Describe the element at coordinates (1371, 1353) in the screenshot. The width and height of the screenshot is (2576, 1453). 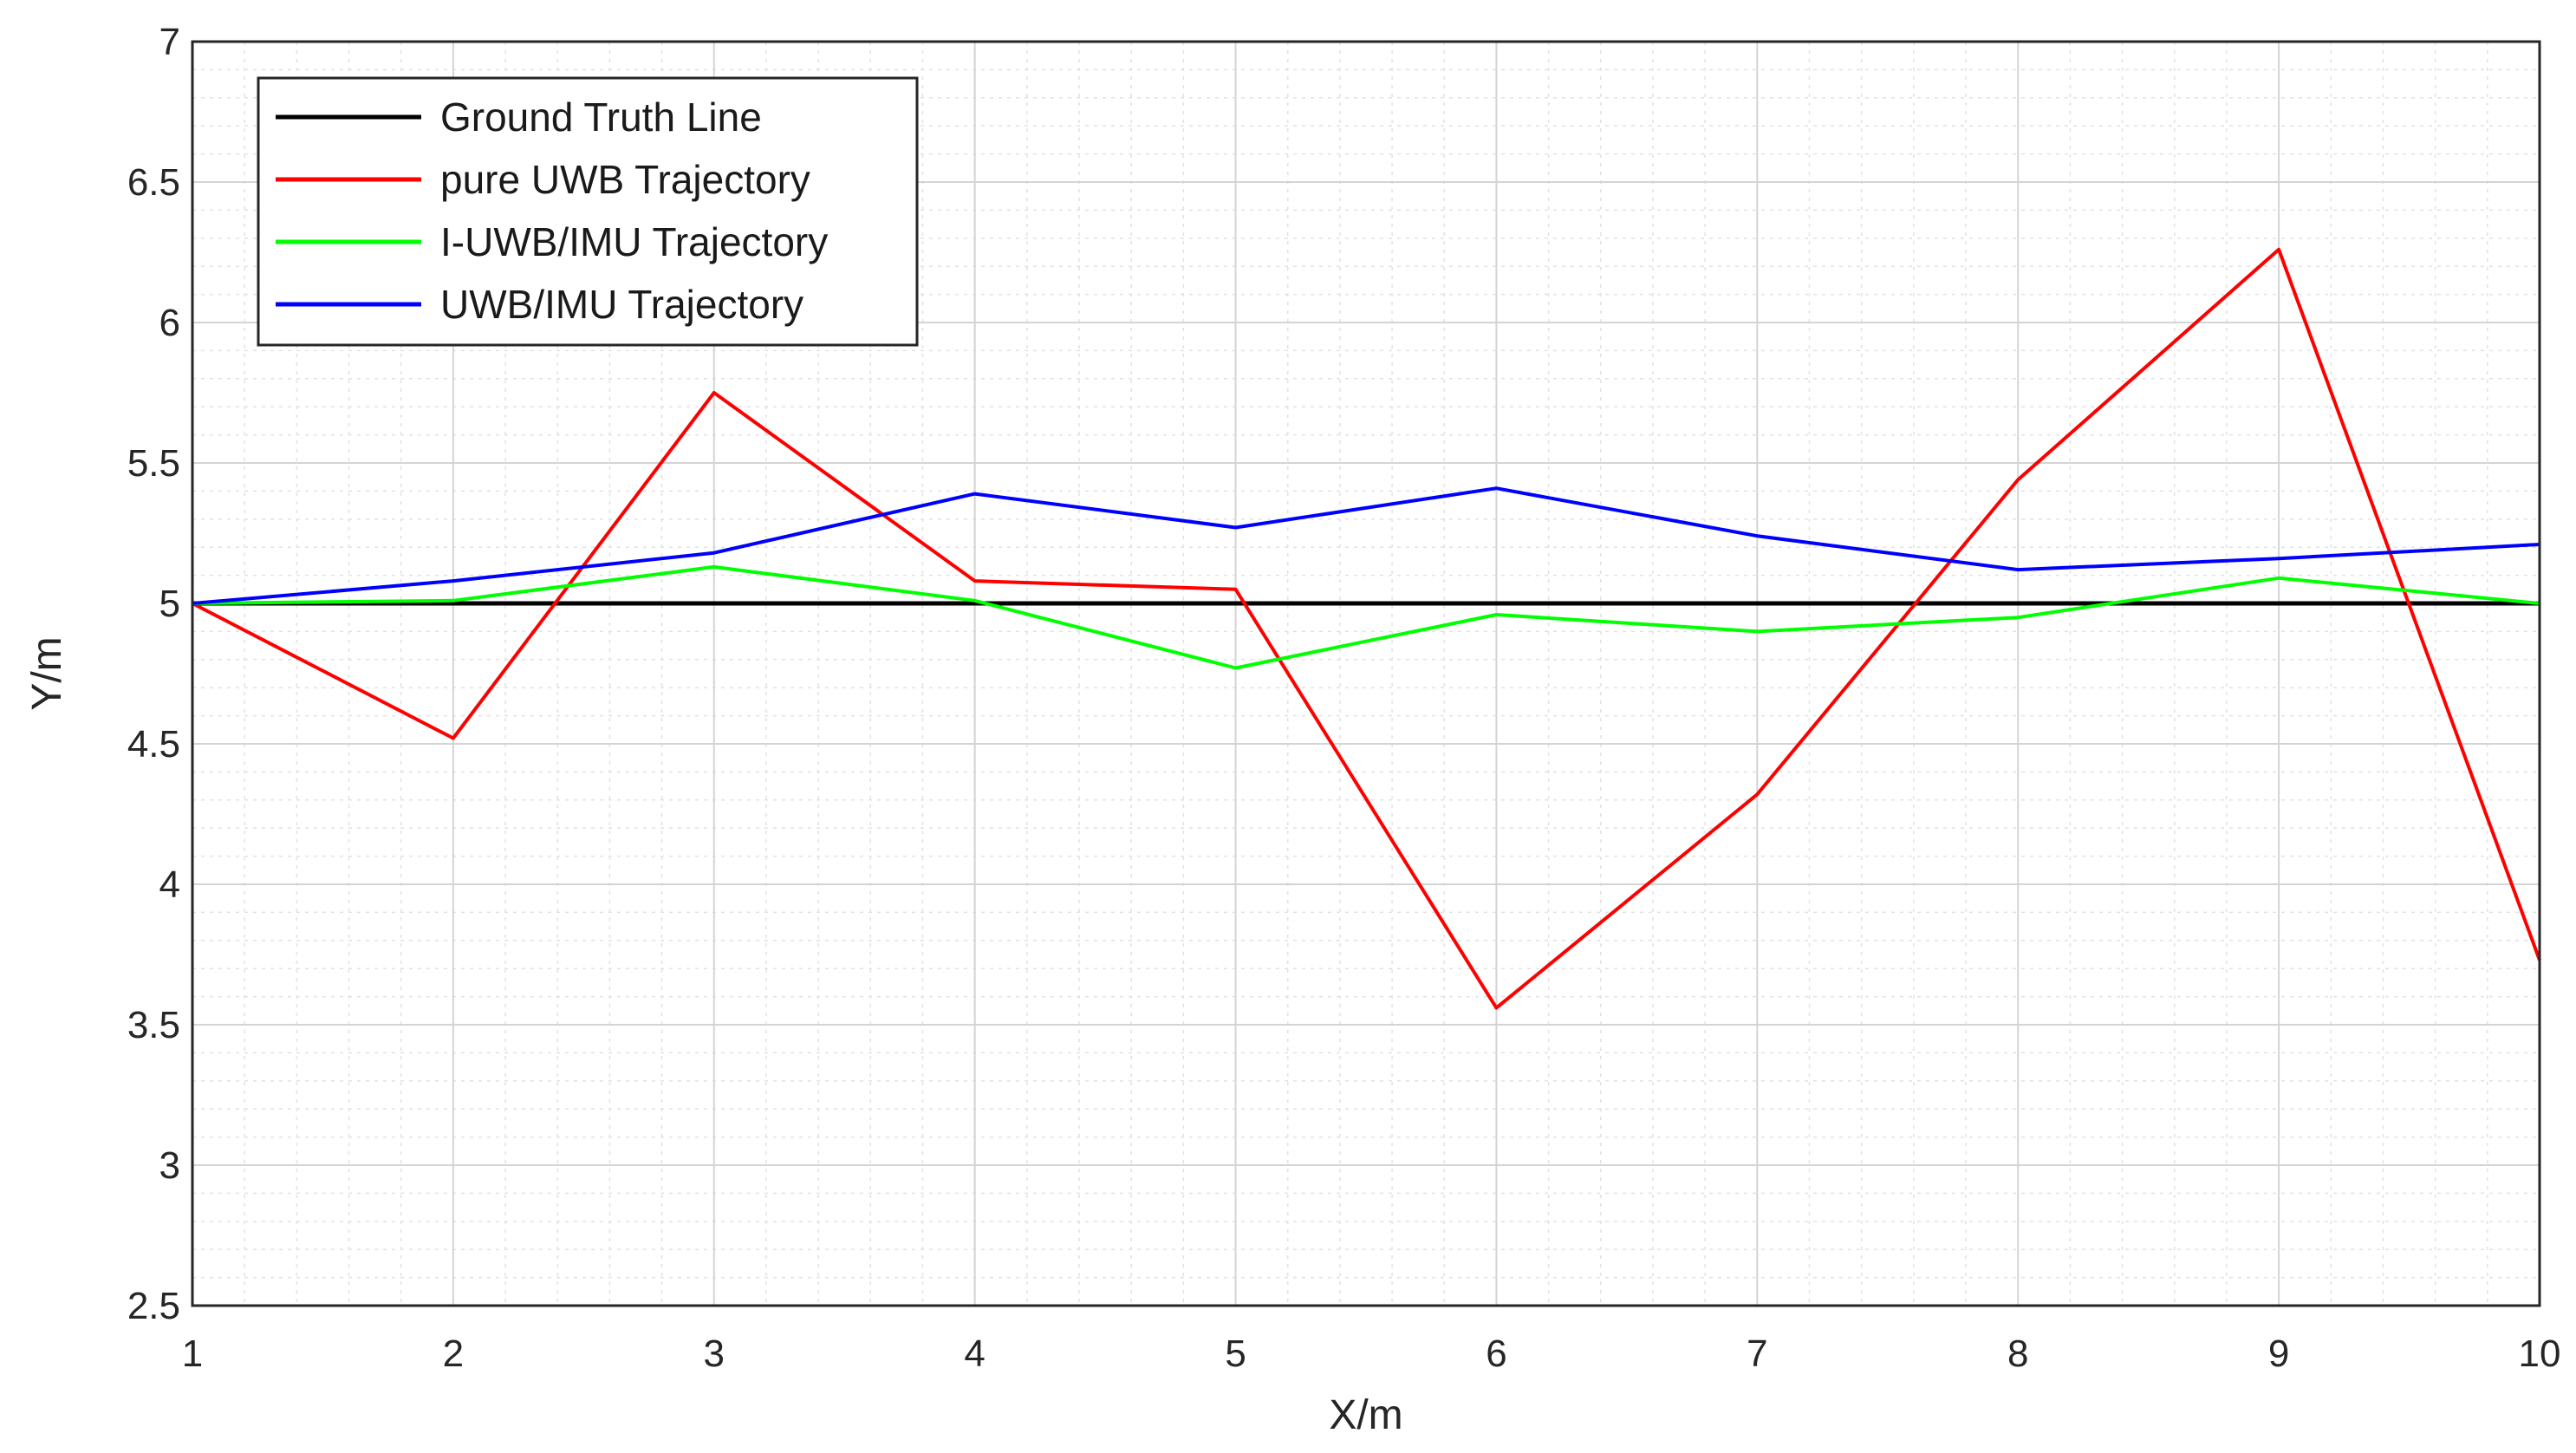
I see `x-tick-labels: 1 2 3 4 5 6 7 8 9 10` at that location.